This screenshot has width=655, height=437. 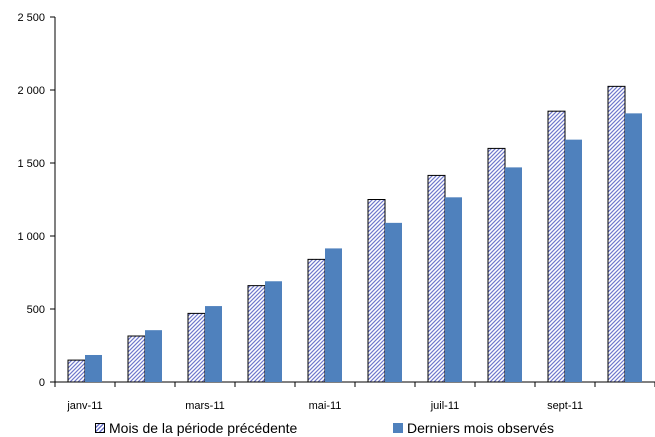 I want to click on legend-label-last-observed: Derniers mois observés, so click(x=481, y=428).